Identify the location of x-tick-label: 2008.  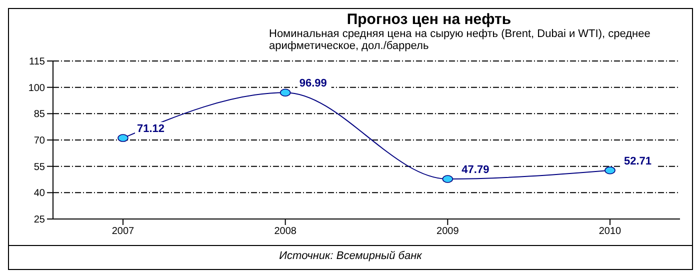
(285, 232).